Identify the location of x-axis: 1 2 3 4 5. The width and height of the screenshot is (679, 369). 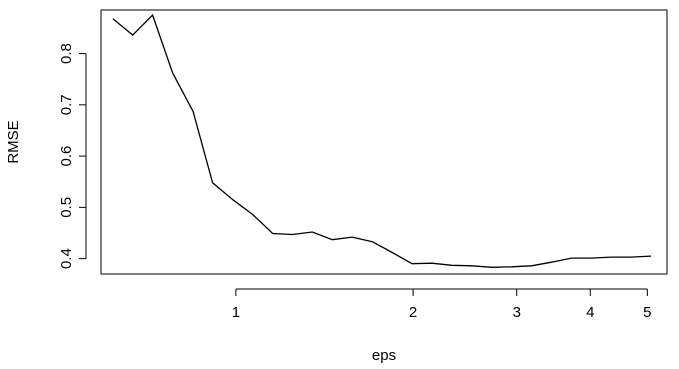
(441, 304).